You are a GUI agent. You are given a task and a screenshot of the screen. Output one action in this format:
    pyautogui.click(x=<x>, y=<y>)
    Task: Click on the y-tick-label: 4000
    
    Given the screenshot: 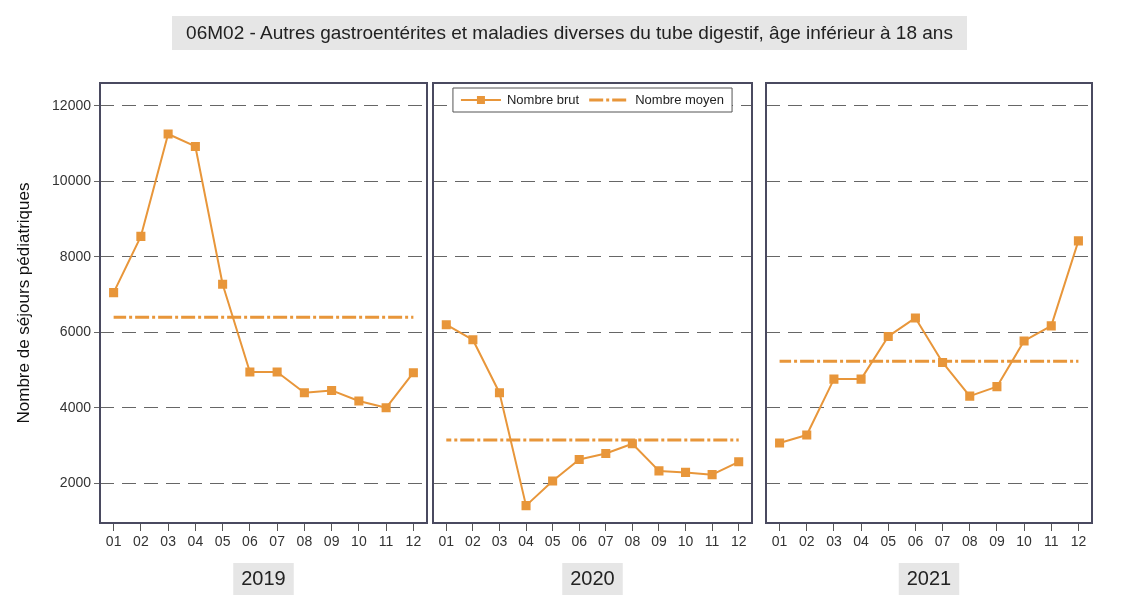 What is the action you would take?
    pyautogui.click(x=75, y=406)
    